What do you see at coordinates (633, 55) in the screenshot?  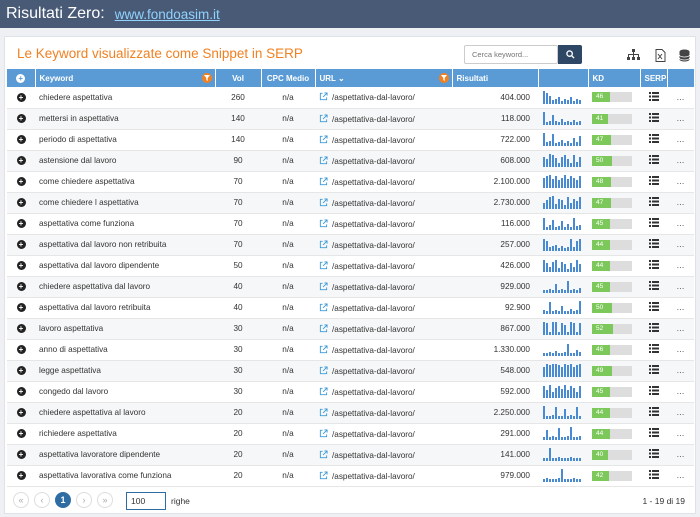 I see `sitemap-icon` at bounding box center [633, 55].